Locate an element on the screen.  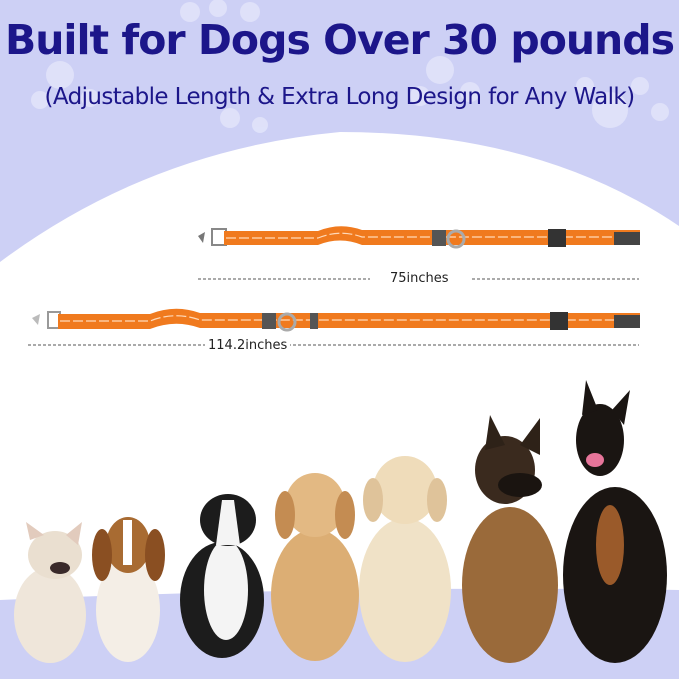
dog-golden-retriever is located at coordinates (315, 567).